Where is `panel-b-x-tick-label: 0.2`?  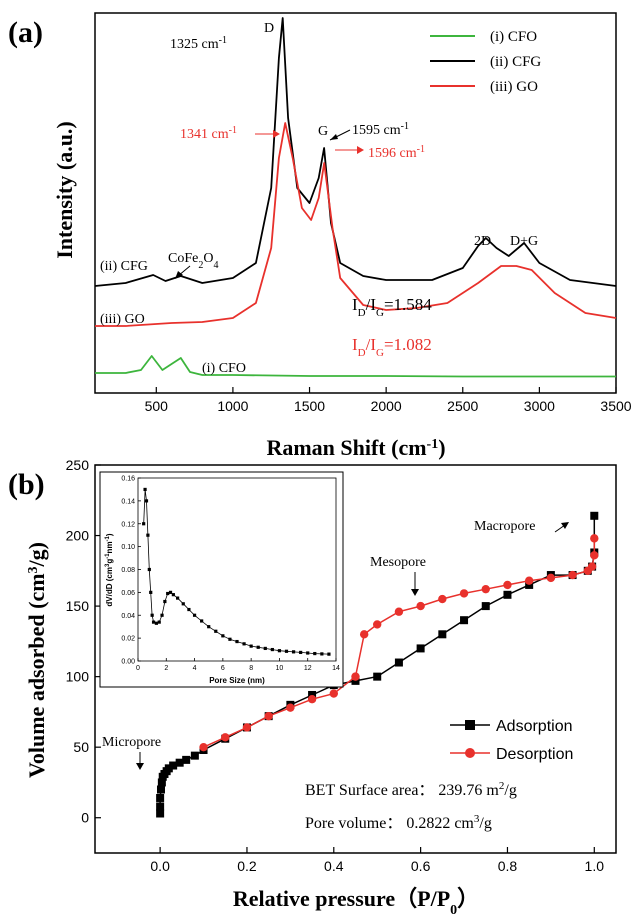 panel-b-x-tick-label: 0.2 is located at coordinates (247, 866).